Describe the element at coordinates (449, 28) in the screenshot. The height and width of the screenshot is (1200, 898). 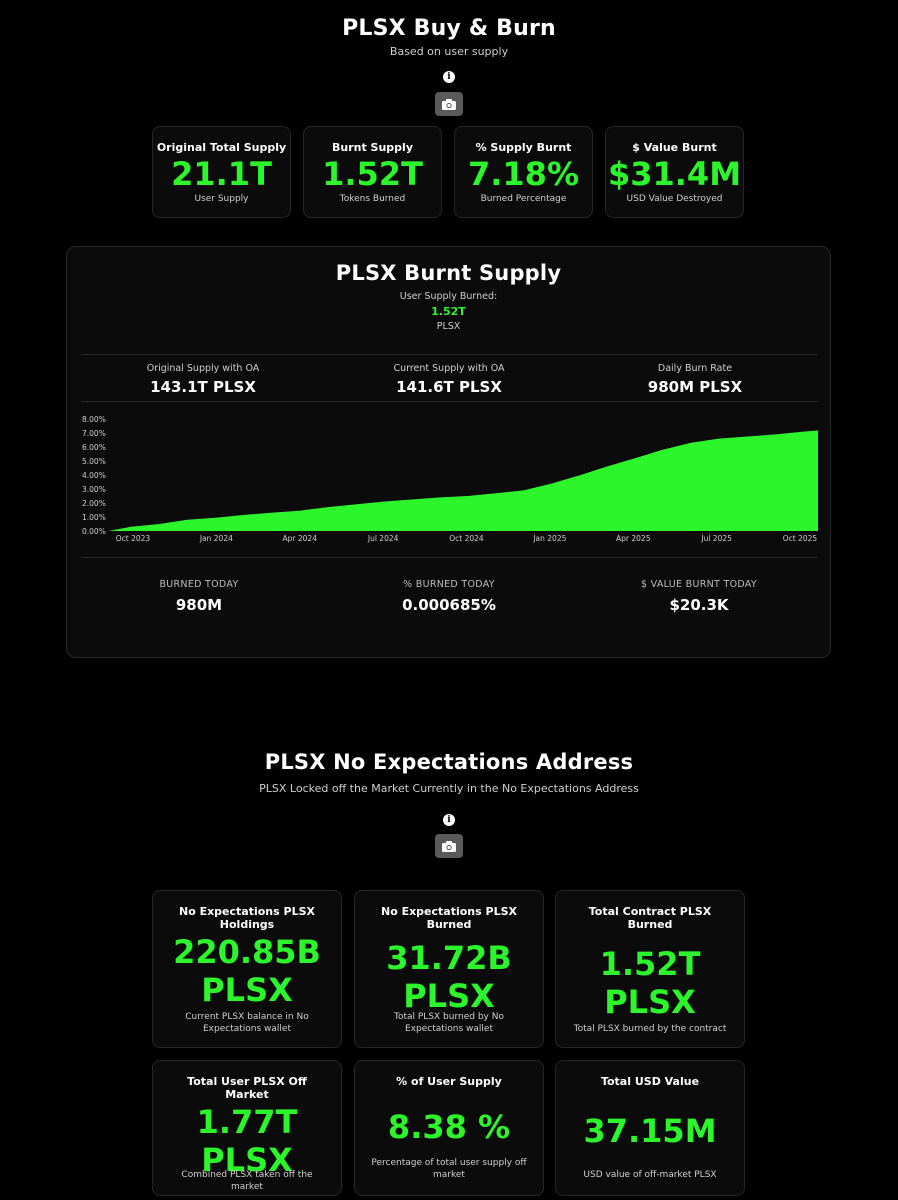
I see `page-title: PLSX Buy & Burn` at that location.